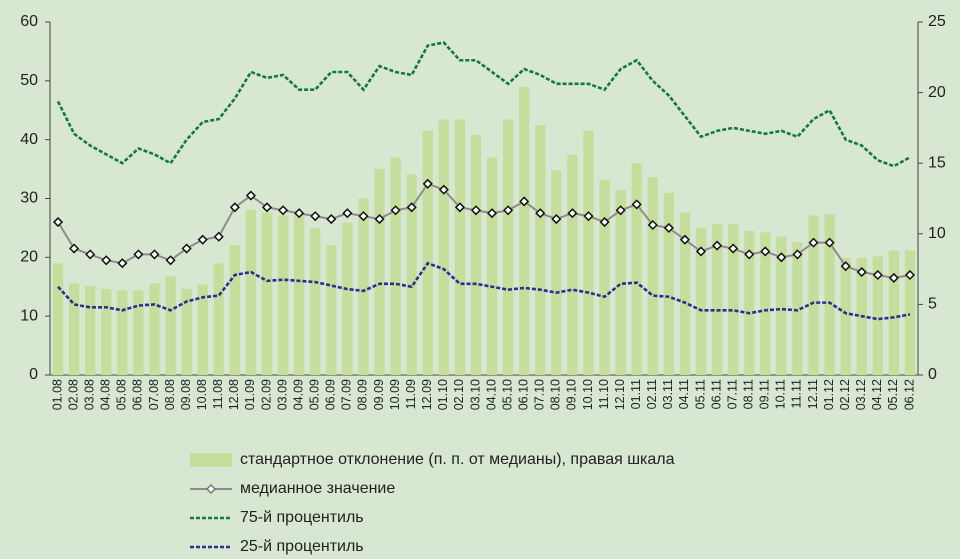 This screenshot has width=960, height=559. Describe the element at coordinates (781, 394) in the screenshot. I see `x-tick-label: 10.11` at that location.